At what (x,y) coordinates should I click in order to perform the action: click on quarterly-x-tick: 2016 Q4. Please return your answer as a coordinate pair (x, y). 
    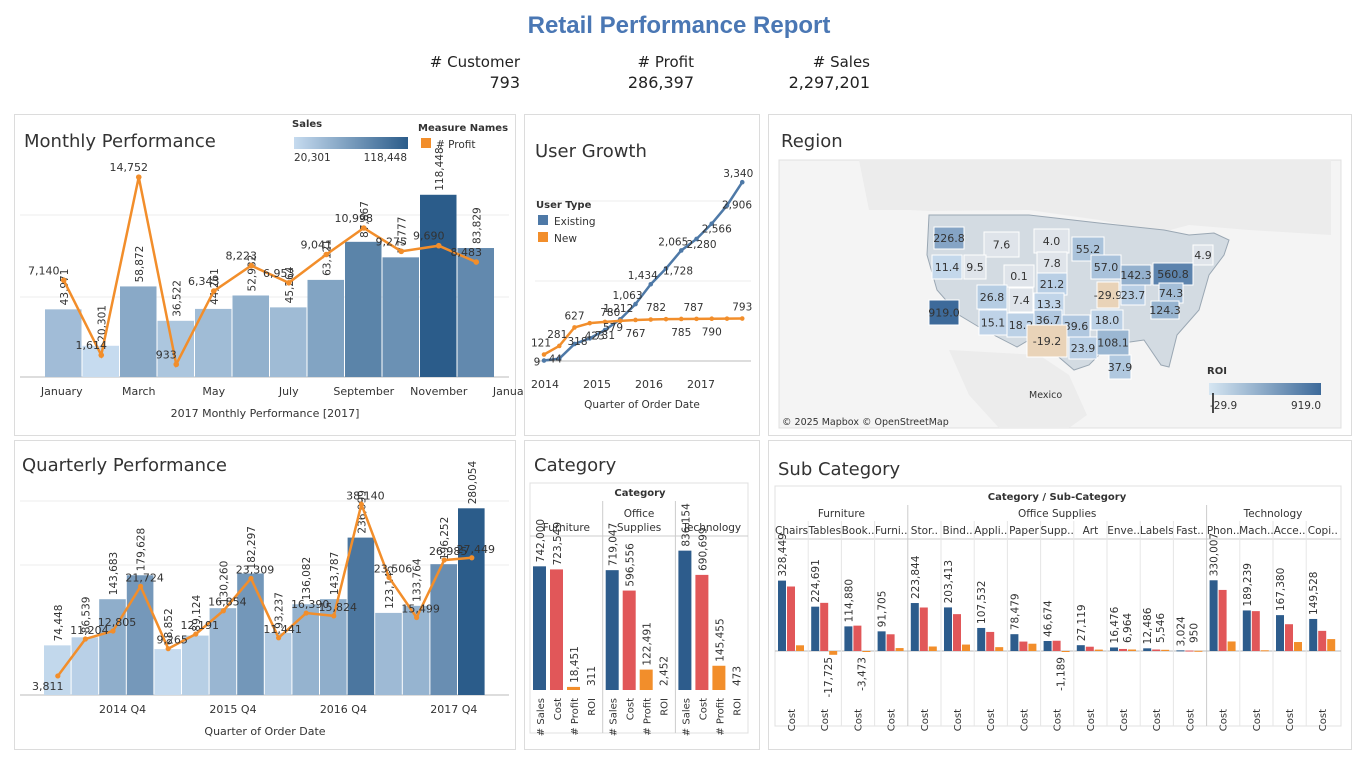
    Looking at the image, I should click on (343, 709).